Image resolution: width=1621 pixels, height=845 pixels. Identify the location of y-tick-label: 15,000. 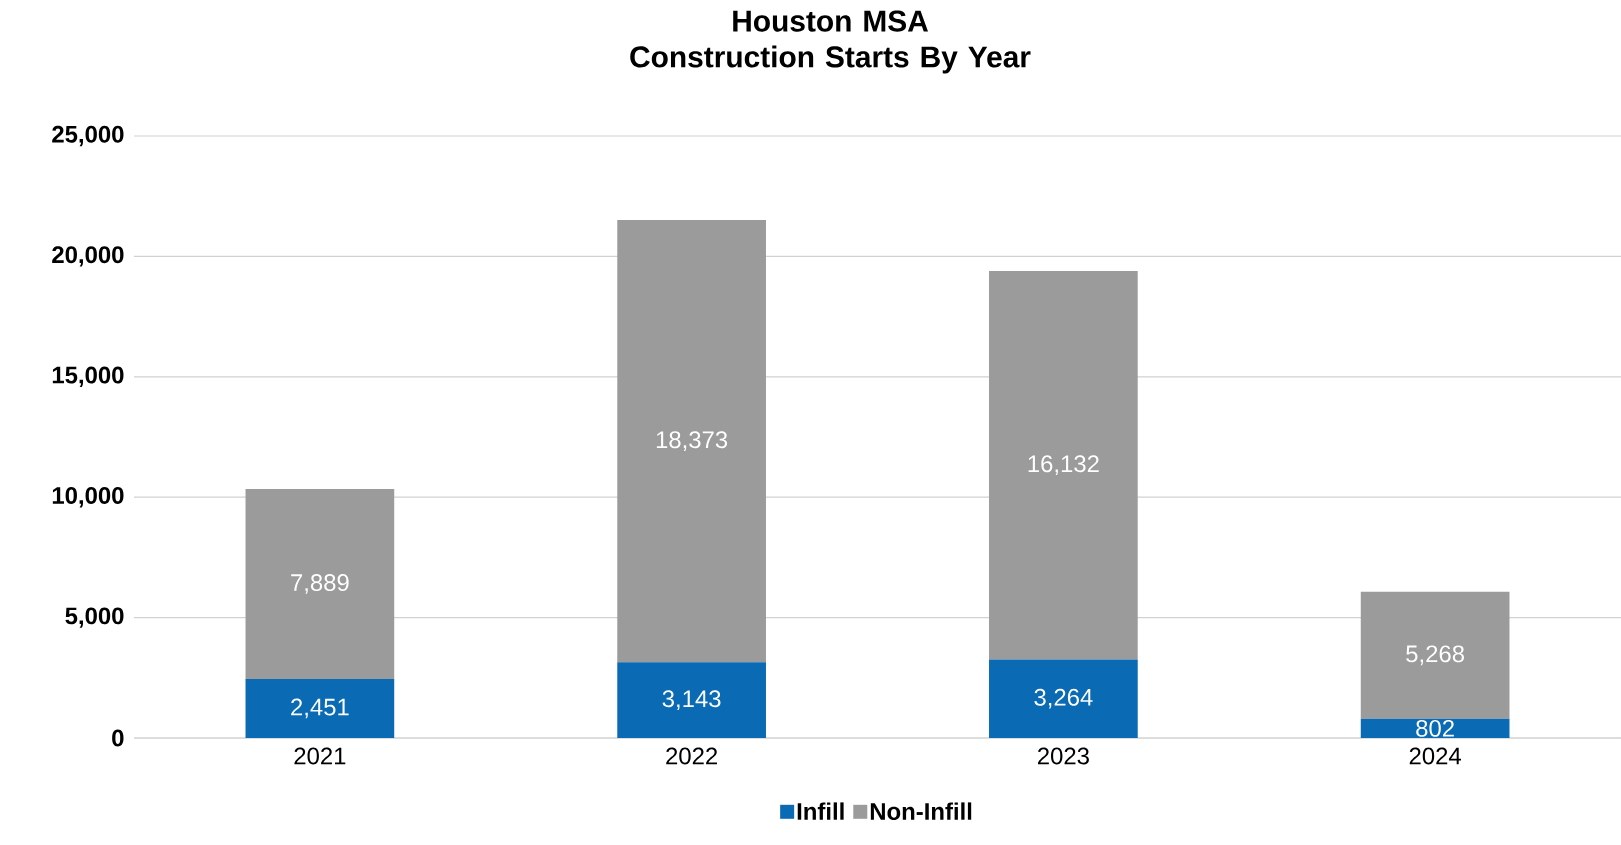
(88, 376).